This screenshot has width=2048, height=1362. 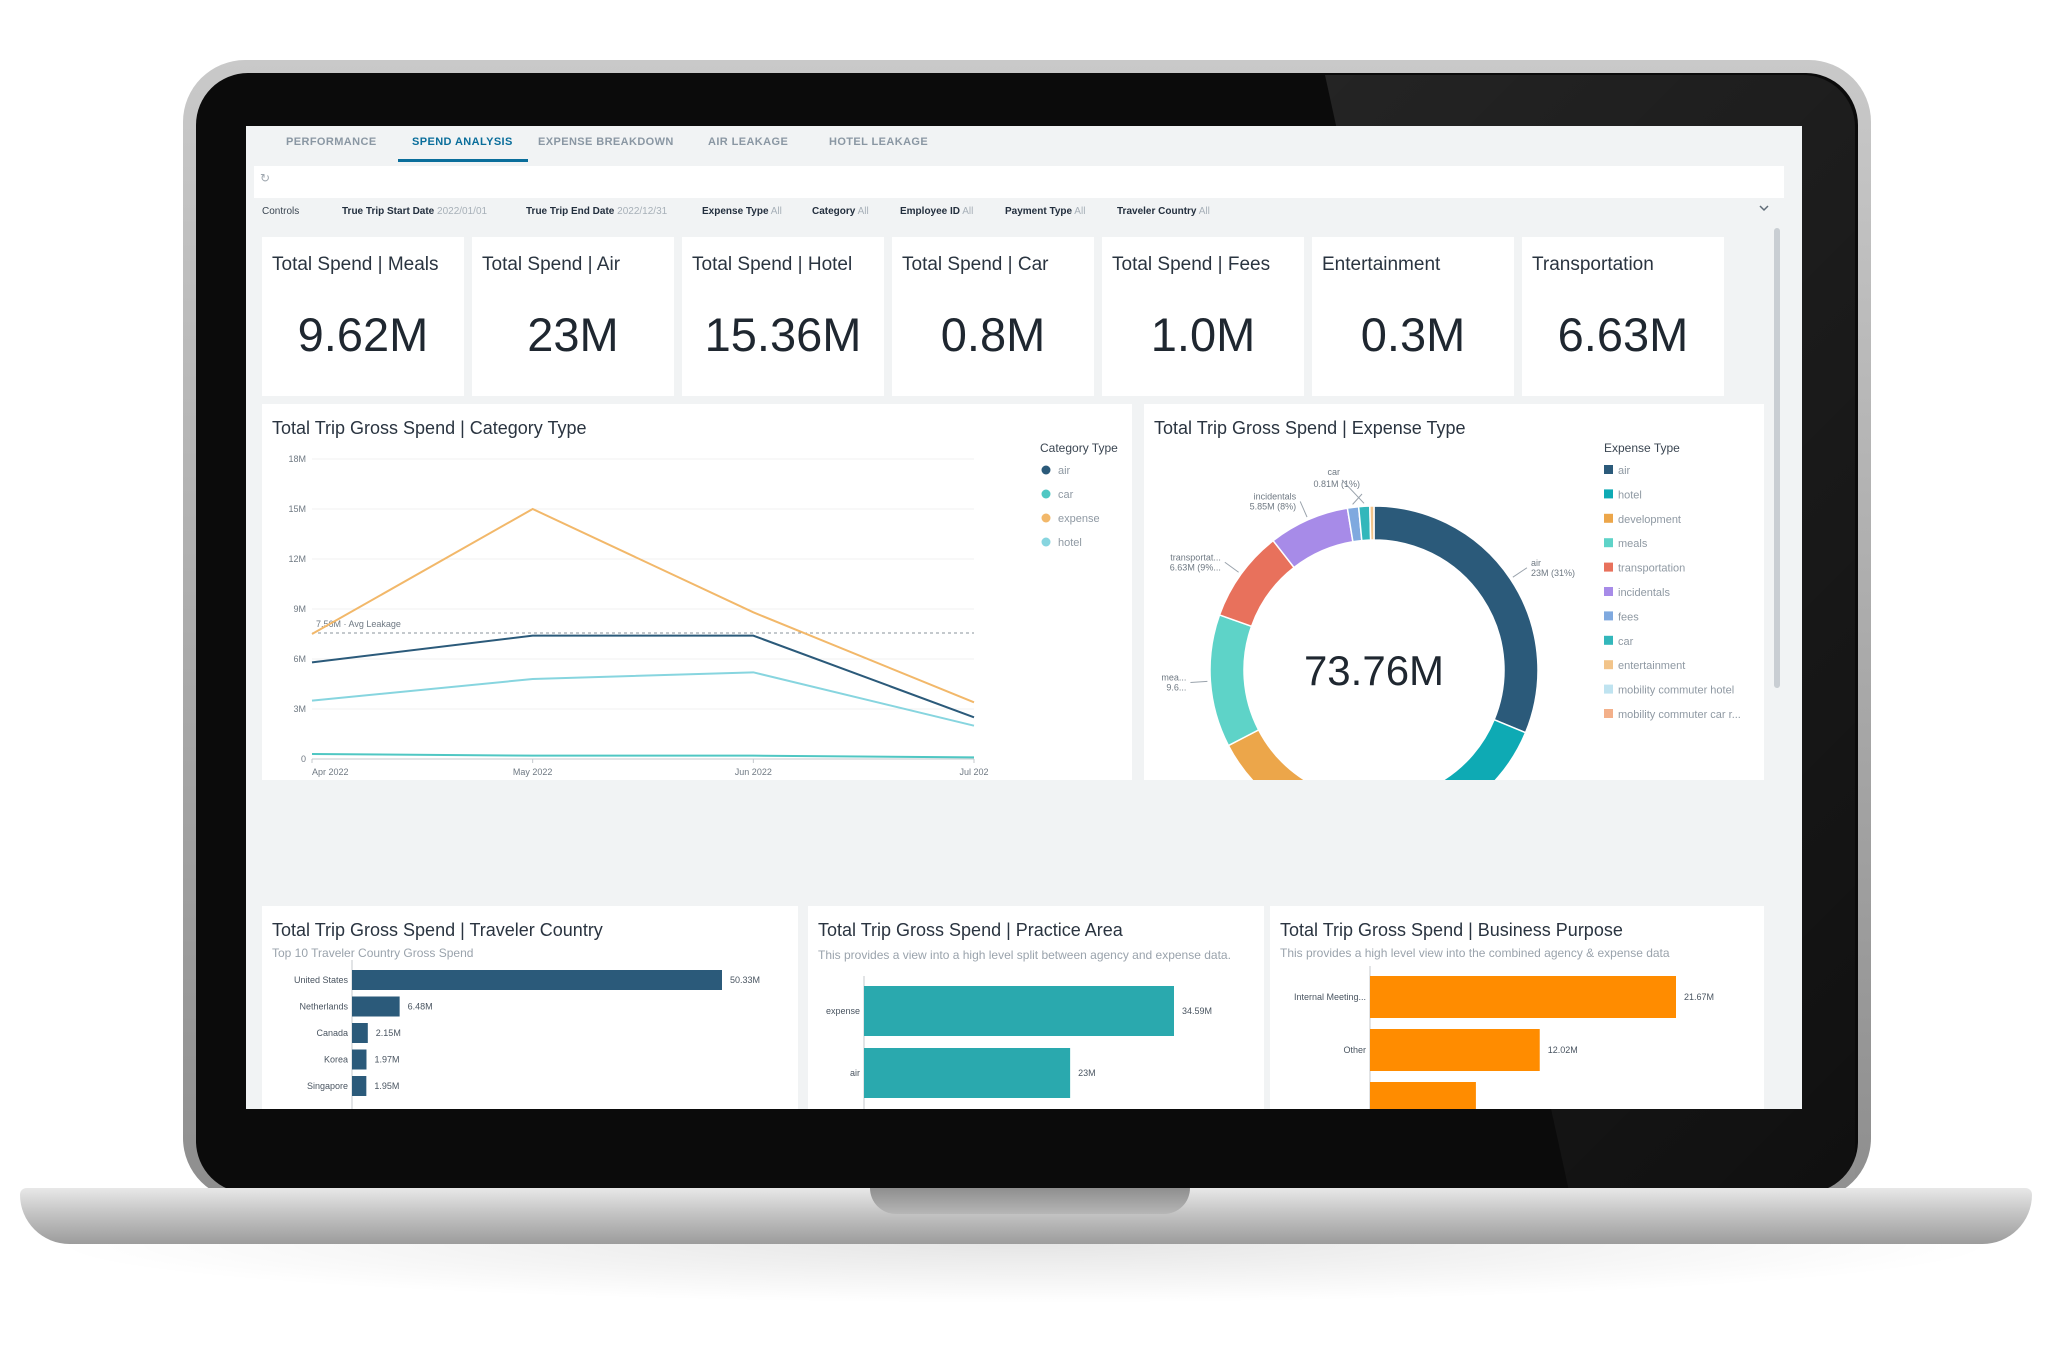 I want to click on tab-performance: PERFORMANCE, so click(x=331, y=142).